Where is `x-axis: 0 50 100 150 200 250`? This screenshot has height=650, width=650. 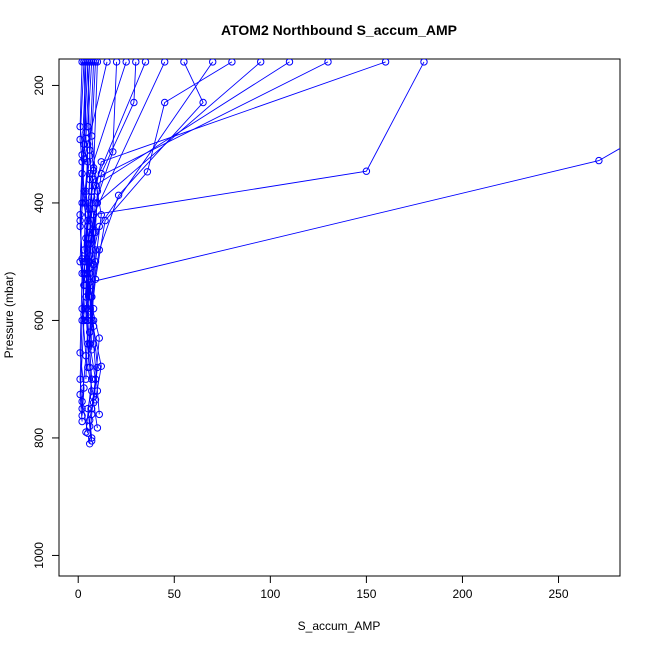
x-axis: 0 50 100 150 200 250 is located at coordinates (322, 588).